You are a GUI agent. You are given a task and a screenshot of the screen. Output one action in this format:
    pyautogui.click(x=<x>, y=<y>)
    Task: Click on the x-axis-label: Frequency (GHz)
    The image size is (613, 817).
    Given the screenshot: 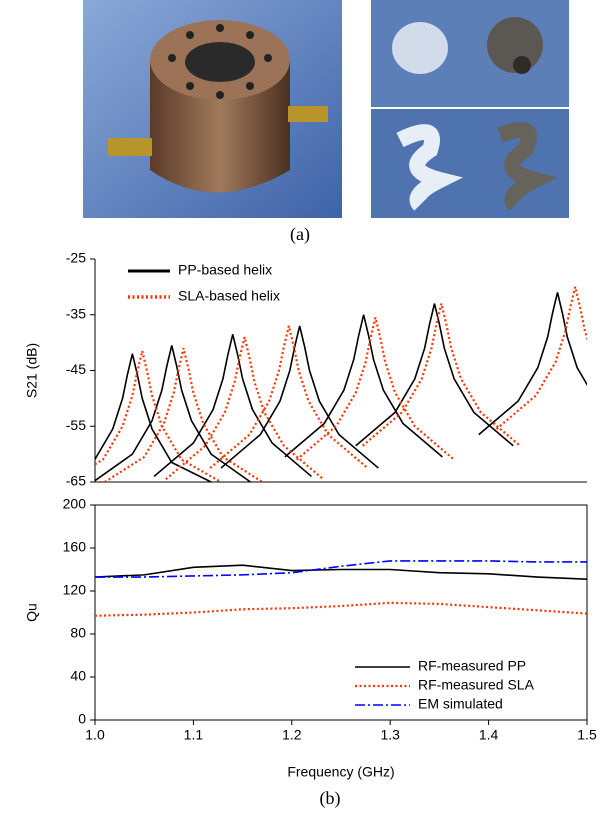 What is the action you would take?
    pyautogui.click(x=340, y=772)
    